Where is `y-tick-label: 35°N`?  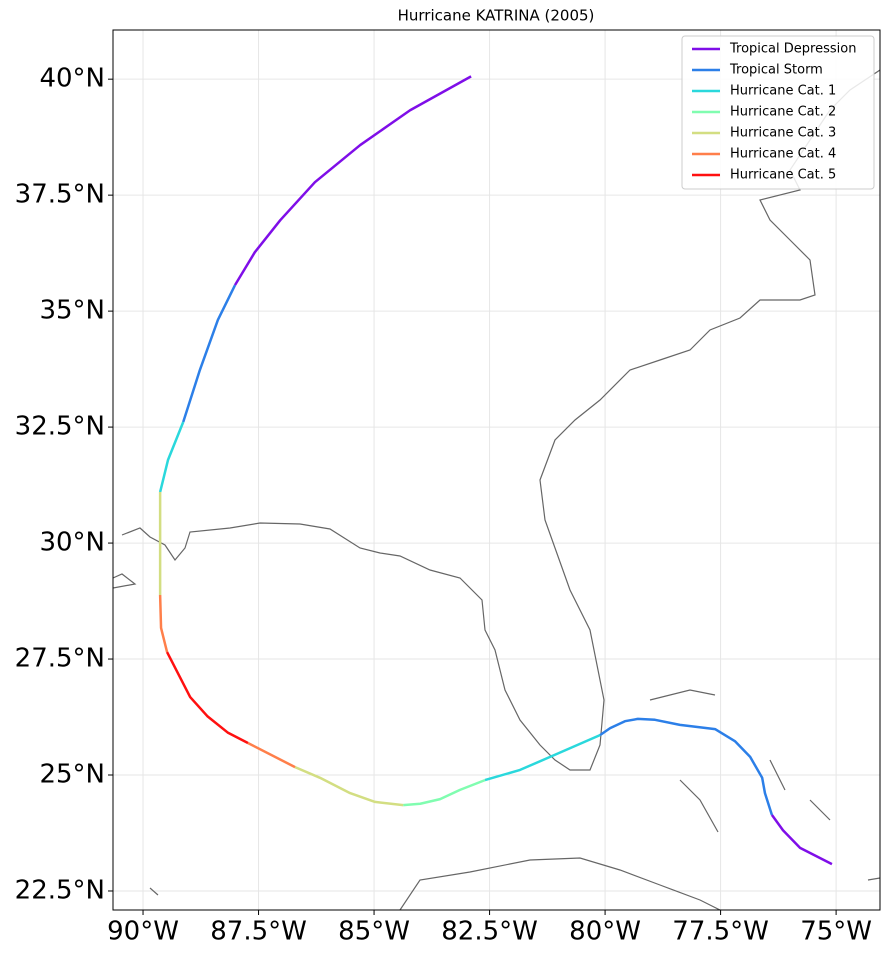 y-tick-label: 35°N is located at coordinates (72, 311).